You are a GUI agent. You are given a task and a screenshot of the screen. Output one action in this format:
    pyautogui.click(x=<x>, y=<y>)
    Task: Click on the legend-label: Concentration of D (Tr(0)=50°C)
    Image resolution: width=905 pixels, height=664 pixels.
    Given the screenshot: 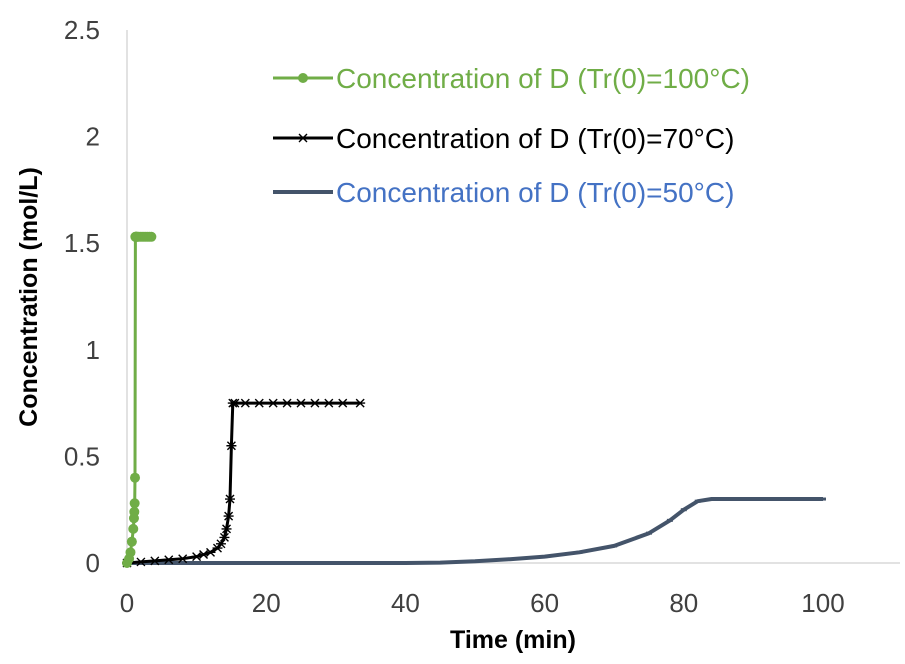 What is the action you would take?
    pyautogui.click(x=535, y=192)
    